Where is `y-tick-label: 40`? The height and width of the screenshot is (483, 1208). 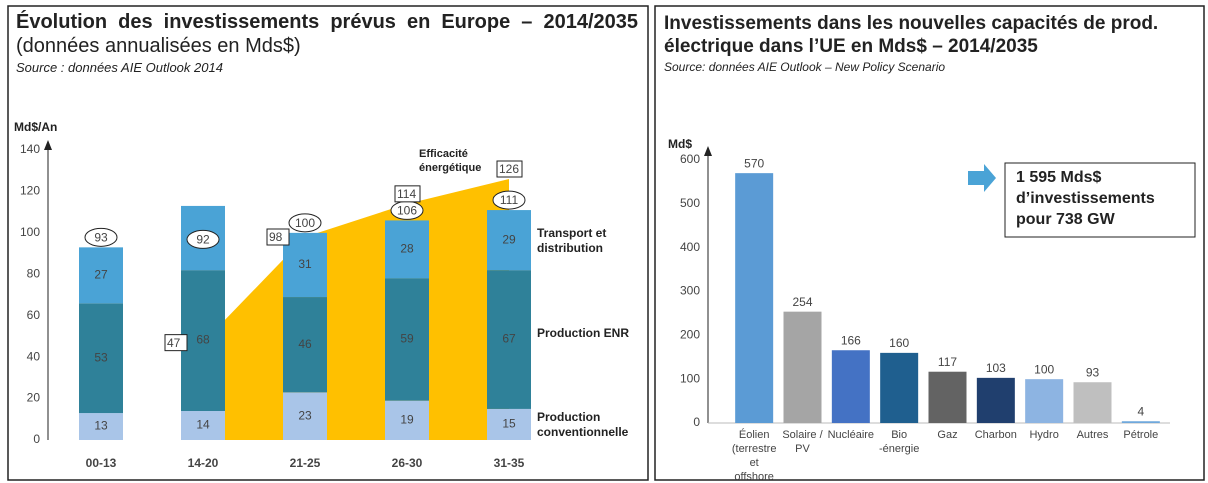 y-tick-label: 40 is located at coordinates (34, 356).